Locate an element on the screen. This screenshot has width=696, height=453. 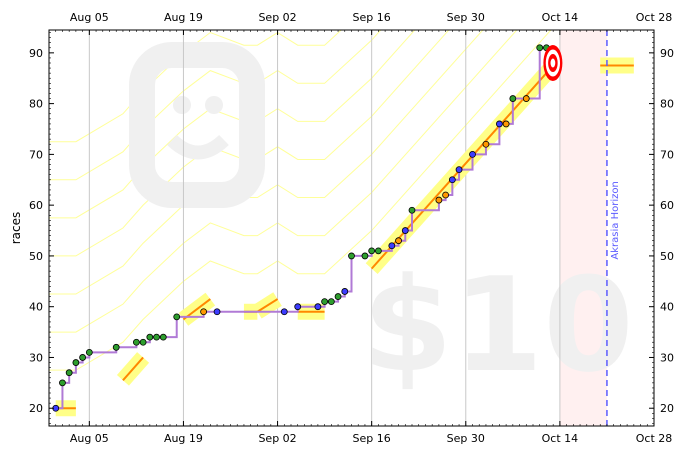
target-ring is located at coordinates (553, 63).